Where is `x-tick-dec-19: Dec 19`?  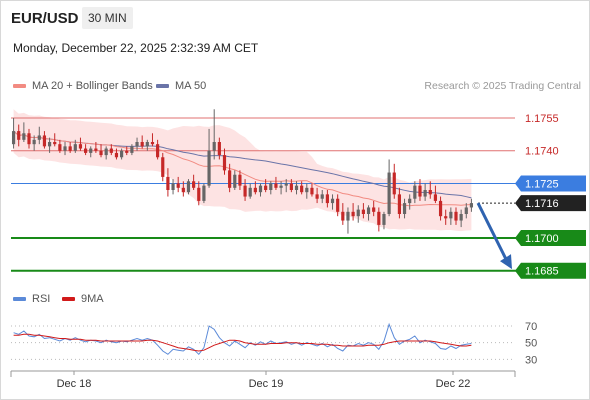 x-tick-dec-19: Dec 19 is located at coordinates (266, 384).